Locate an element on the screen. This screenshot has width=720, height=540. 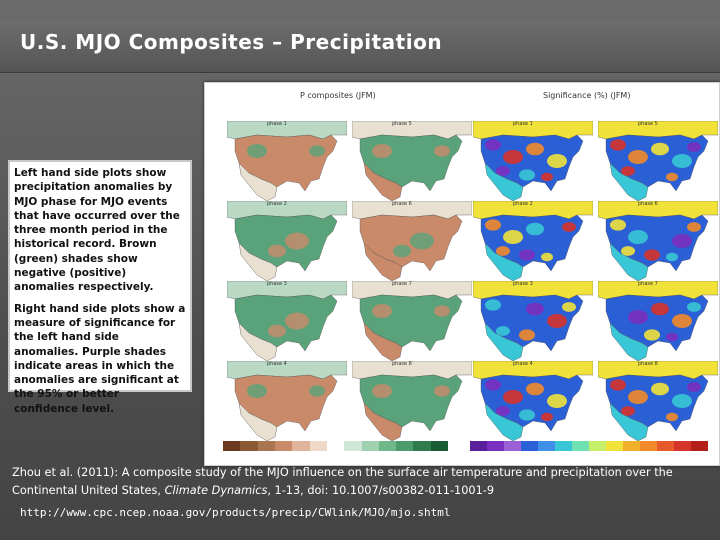
anomaly-colorbar is located at coordinates (336, 446).